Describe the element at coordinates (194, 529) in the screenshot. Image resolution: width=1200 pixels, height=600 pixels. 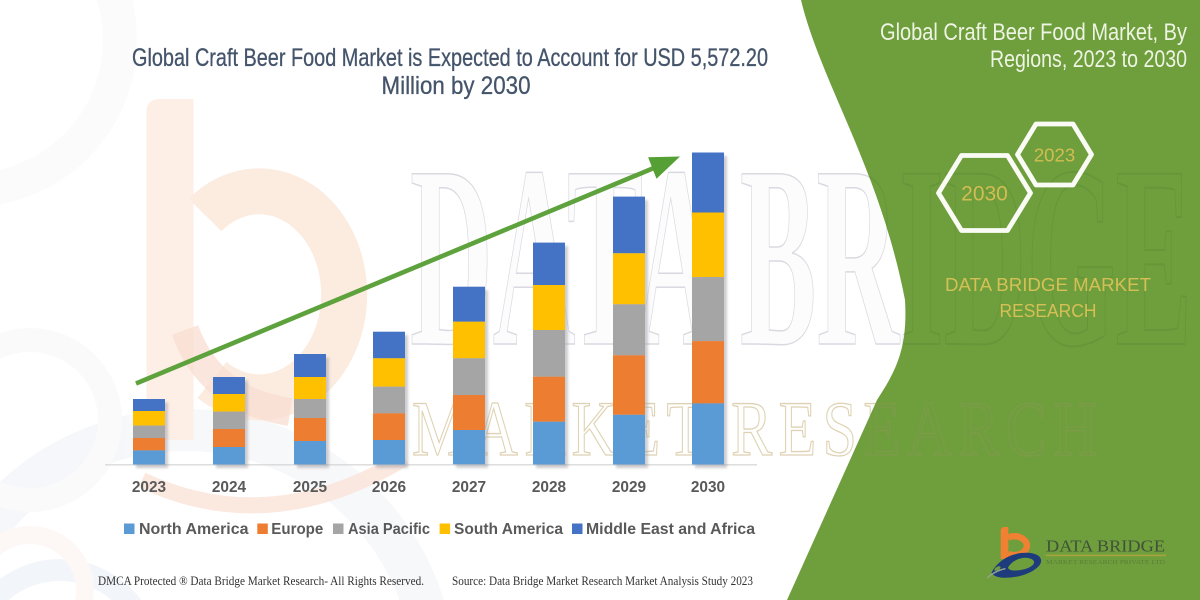
I see `svg-text: North America` at that location.